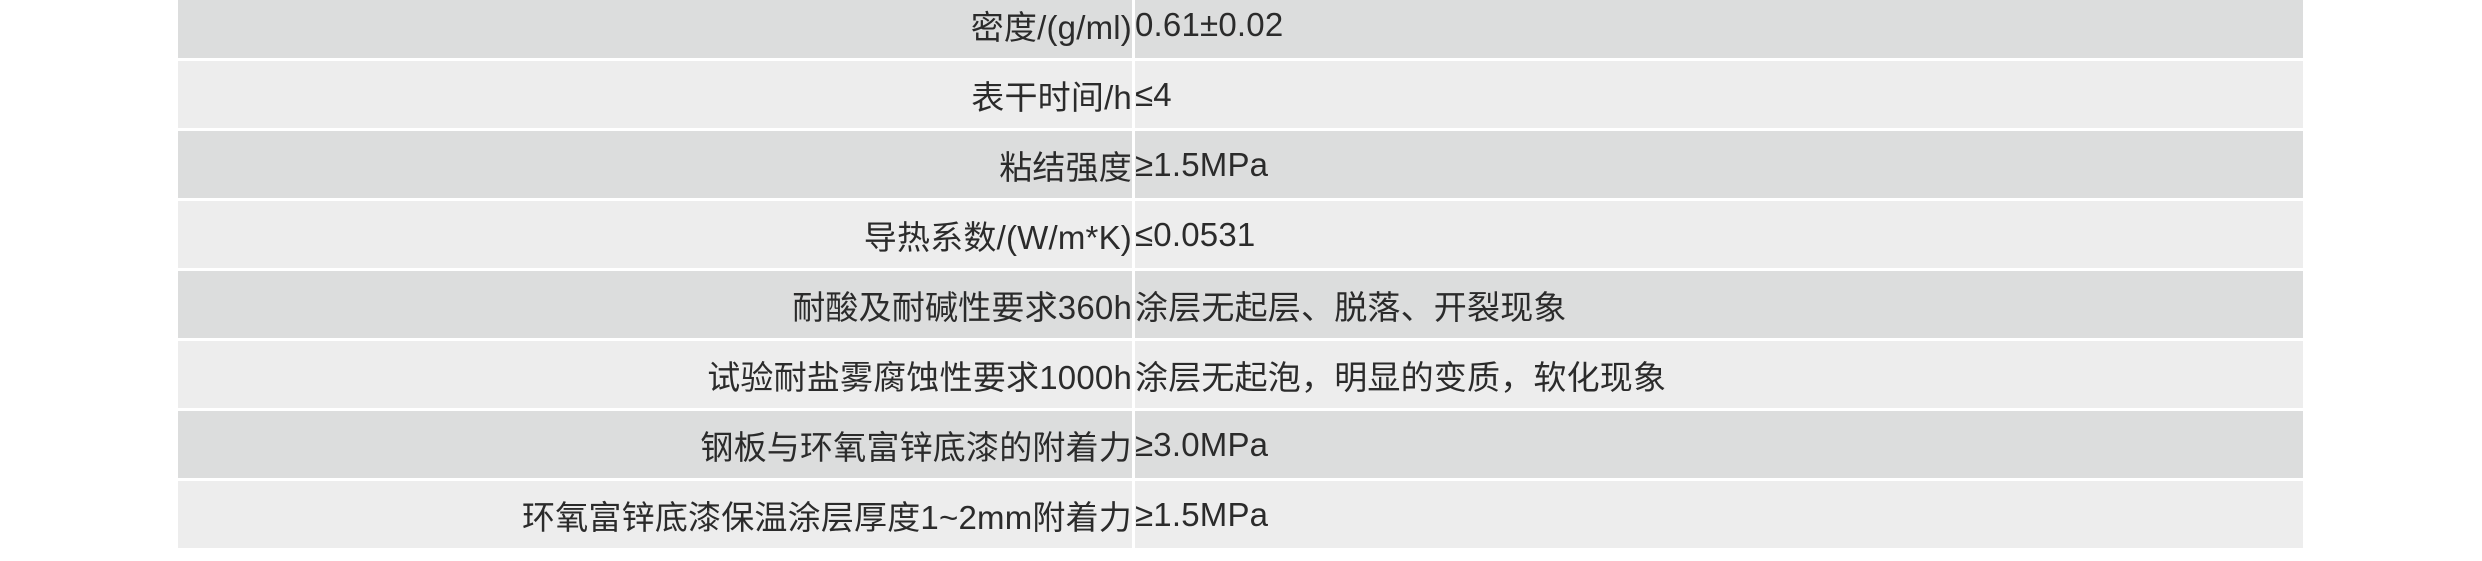  I want to click on table-row: 粘结强度 ≥1.5MPa, so click(1240, 166).